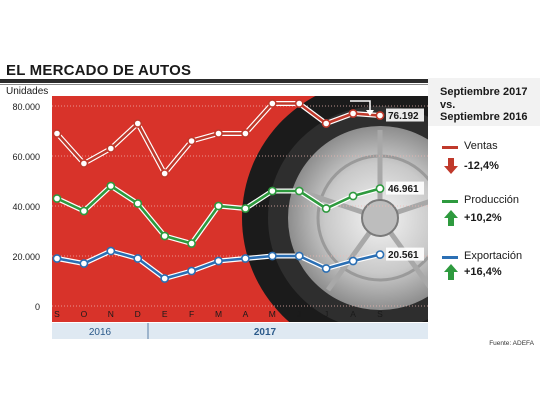  Describe the element at coordinates (100, 332) in the screenshot. I see `year-label-2016: 2016` at that location.